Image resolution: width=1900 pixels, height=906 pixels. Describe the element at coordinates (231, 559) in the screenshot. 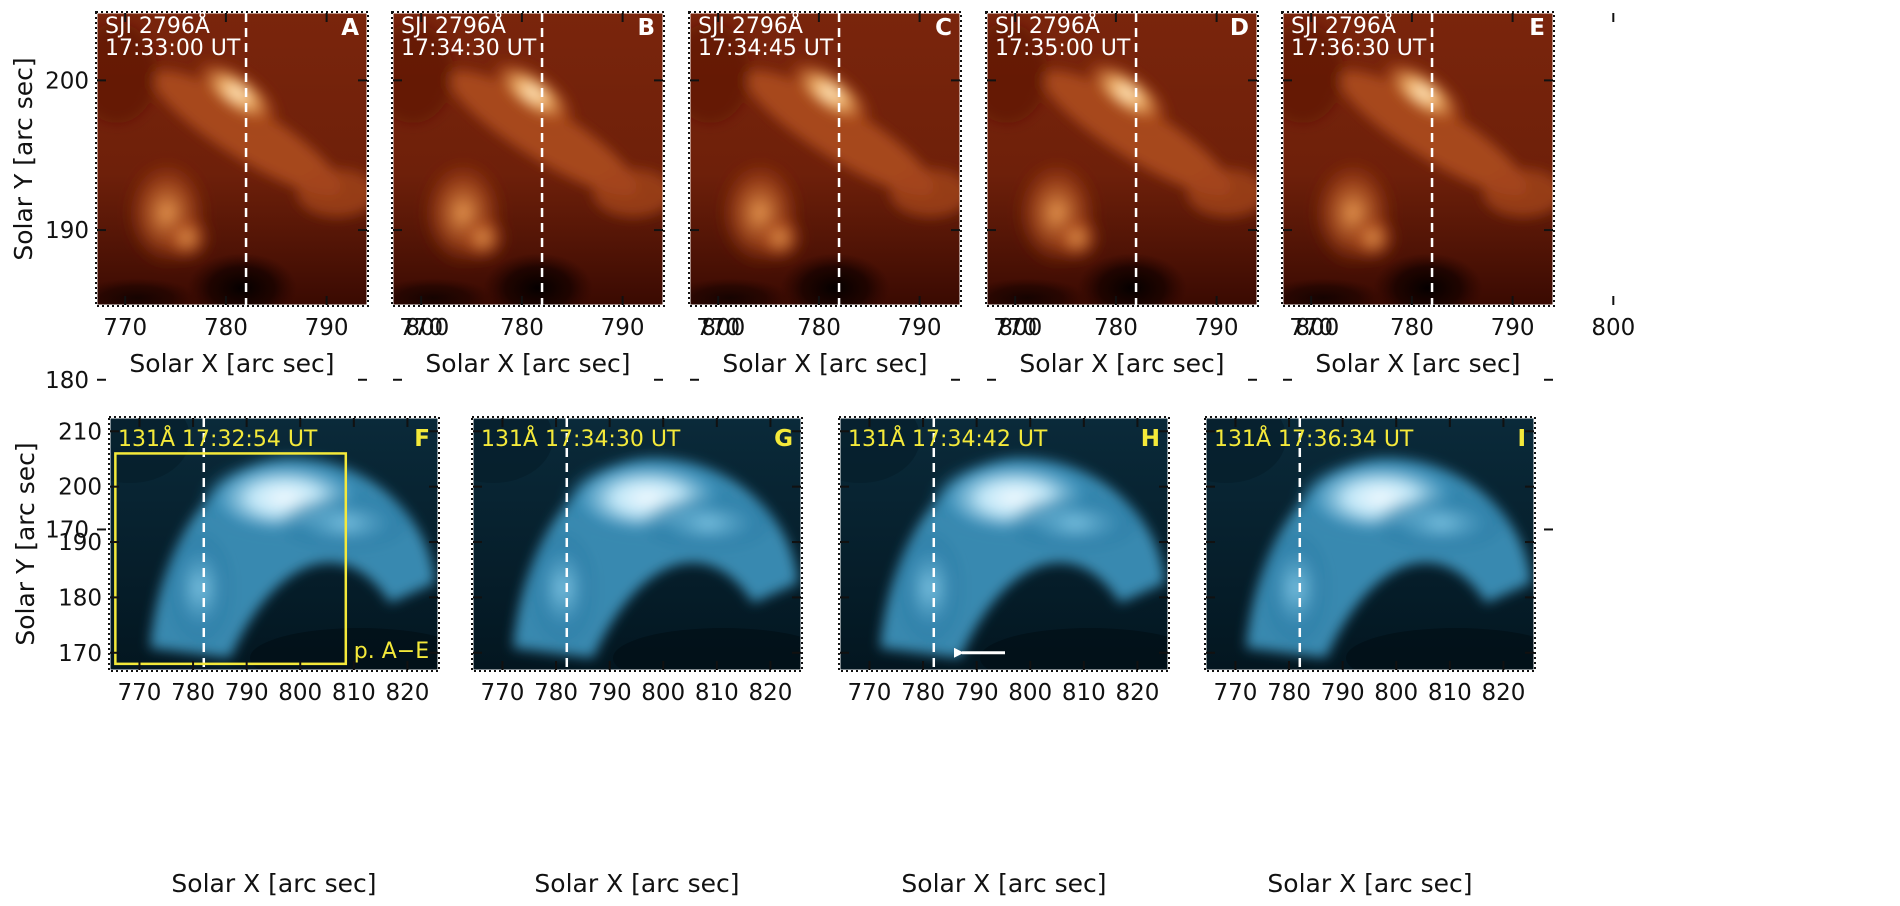

I see `zoom-box` at that location.